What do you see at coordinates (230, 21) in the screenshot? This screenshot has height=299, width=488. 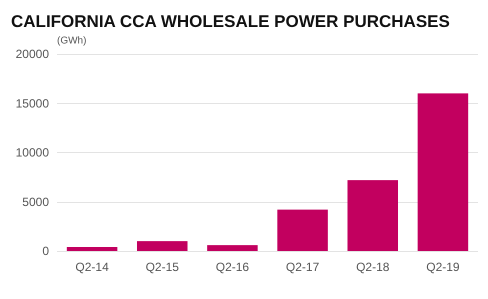 I see `chart-title: CALIFORNIA CCA WHOLESALE POWER PURCHASES` at bounding box center [230, 21].